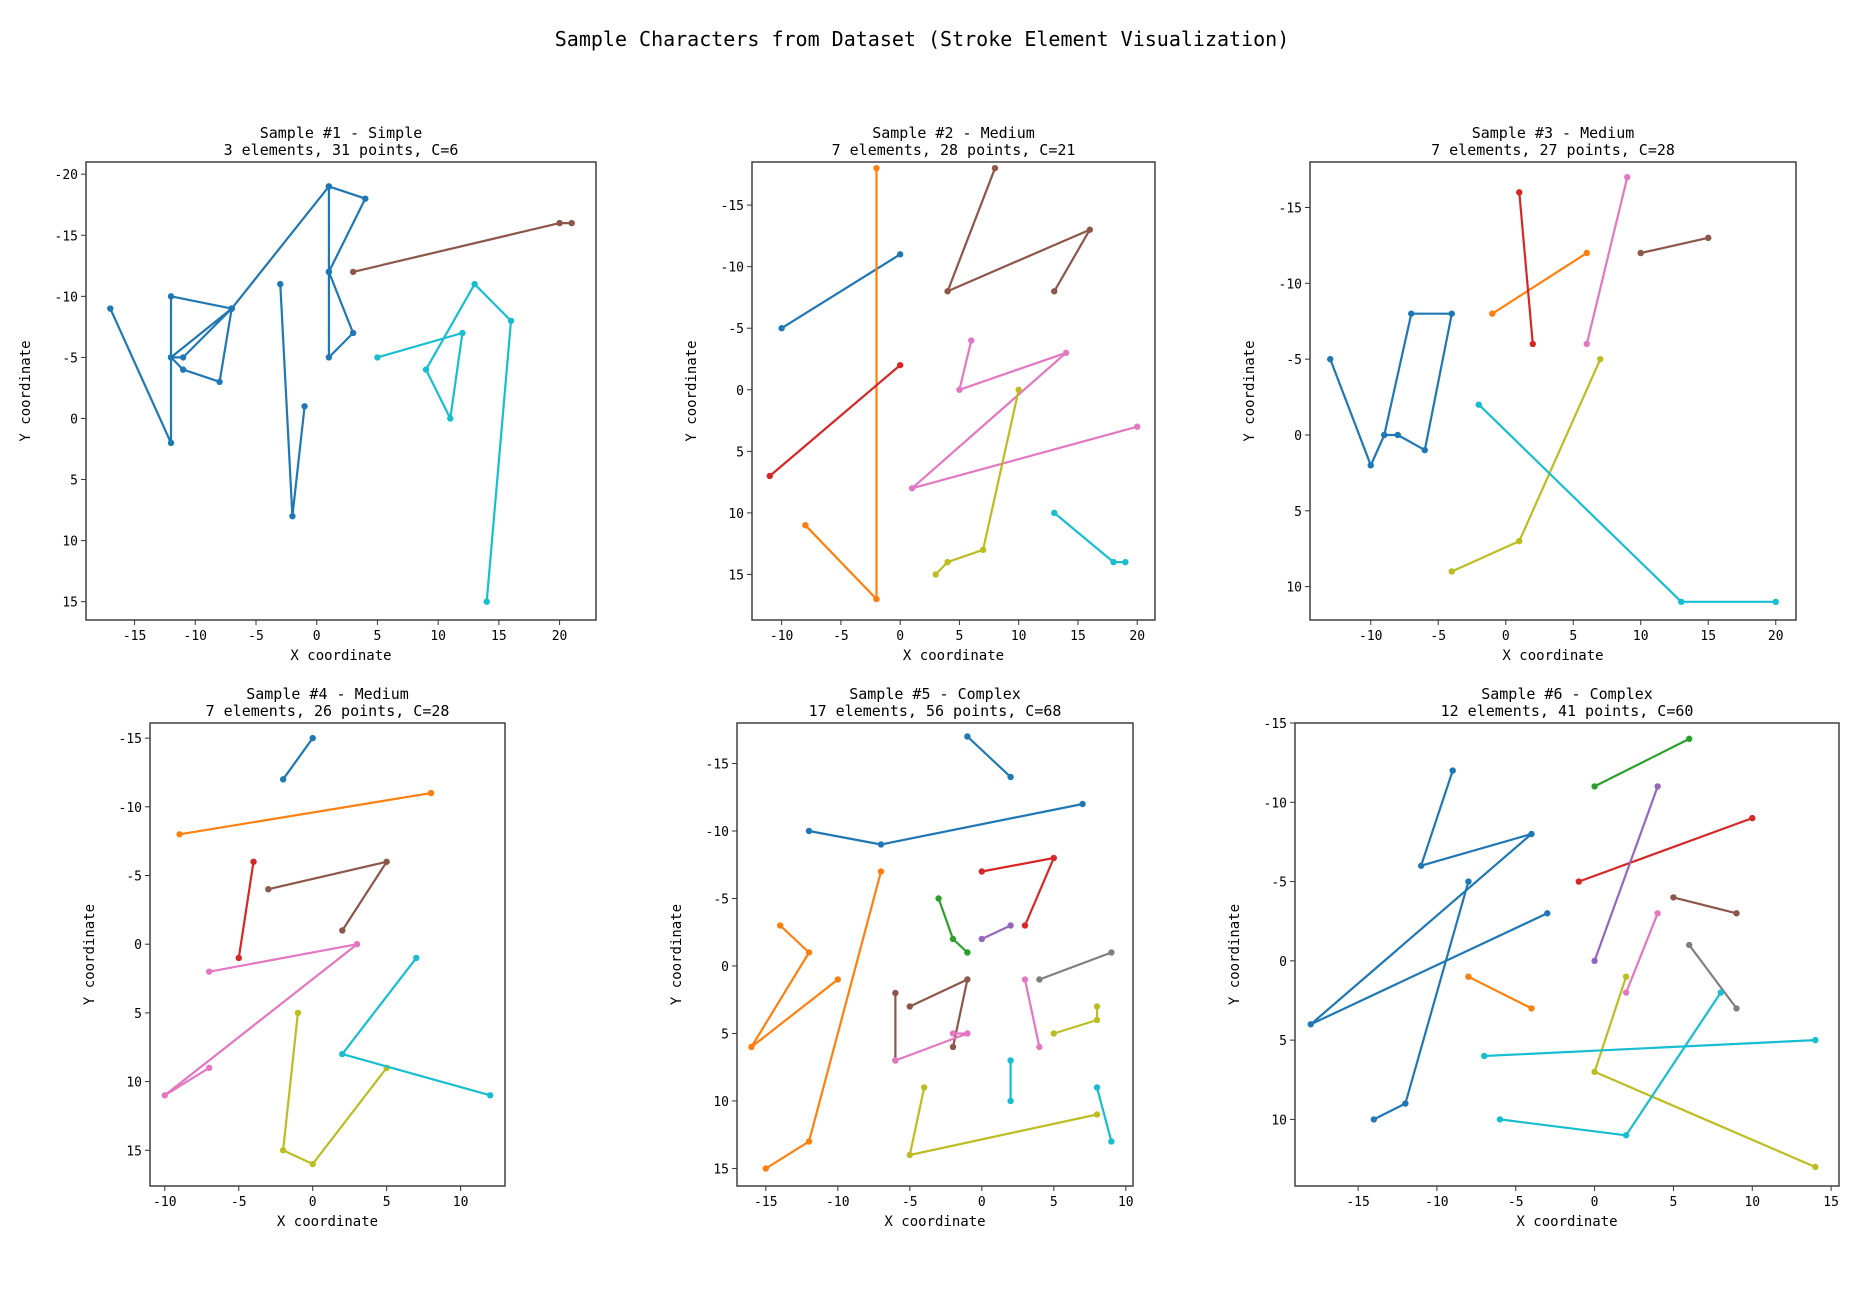 The height and width of the screenshot is (1299, 1861). I want to click on x-tick-label: -15, so click(765, 1202).